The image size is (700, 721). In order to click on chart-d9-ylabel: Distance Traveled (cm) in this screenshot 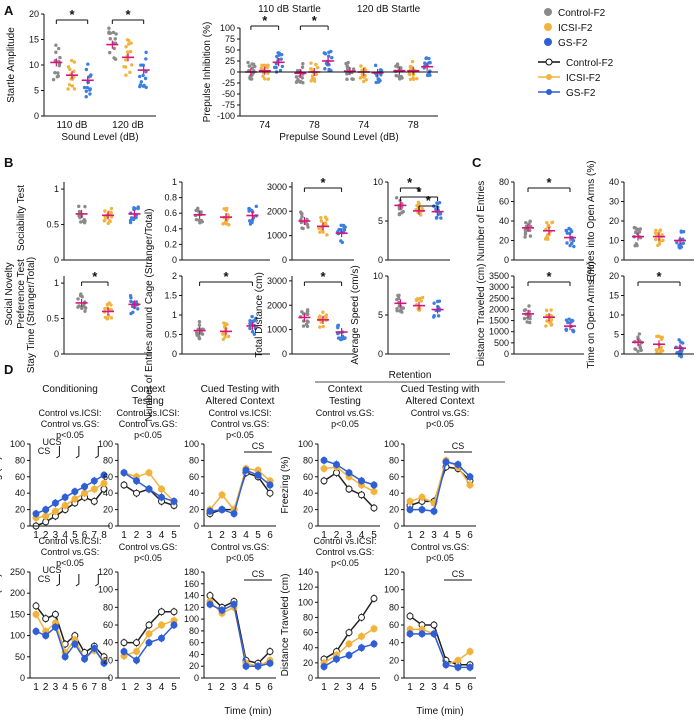, I will do `click(285, 625)`.